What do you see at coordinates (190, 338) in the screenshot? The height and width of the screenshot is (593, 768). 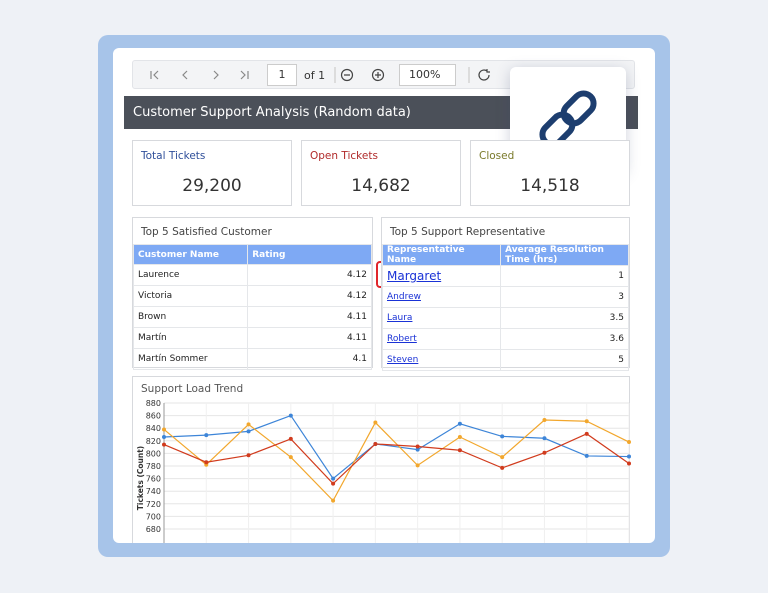 I see `table-cell: Martín` at bounding box center [190, 338].